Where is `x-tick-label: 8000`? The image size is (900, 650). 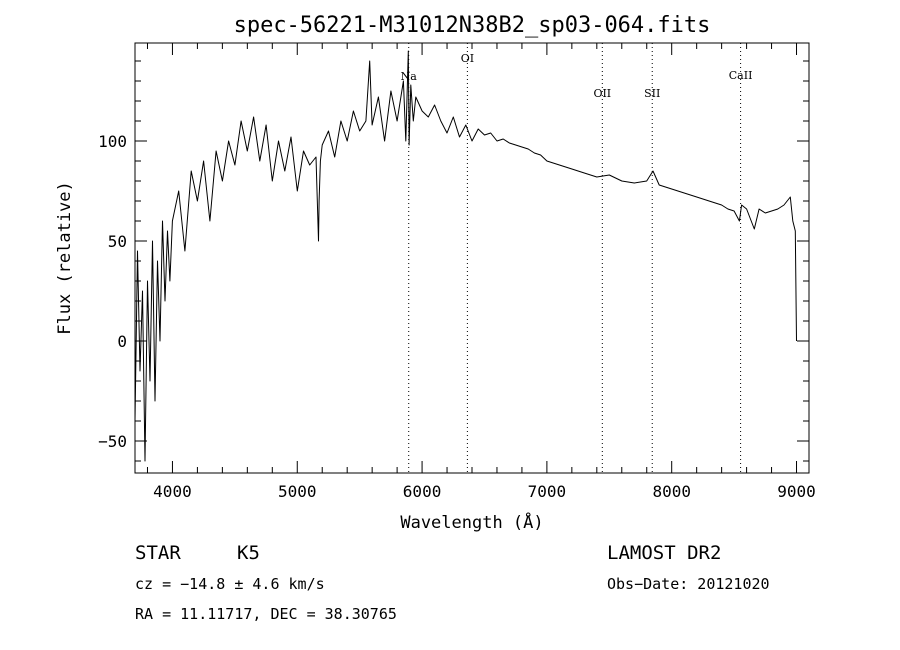 x-tick-label: 8000 is located at coordinates (671, 491).